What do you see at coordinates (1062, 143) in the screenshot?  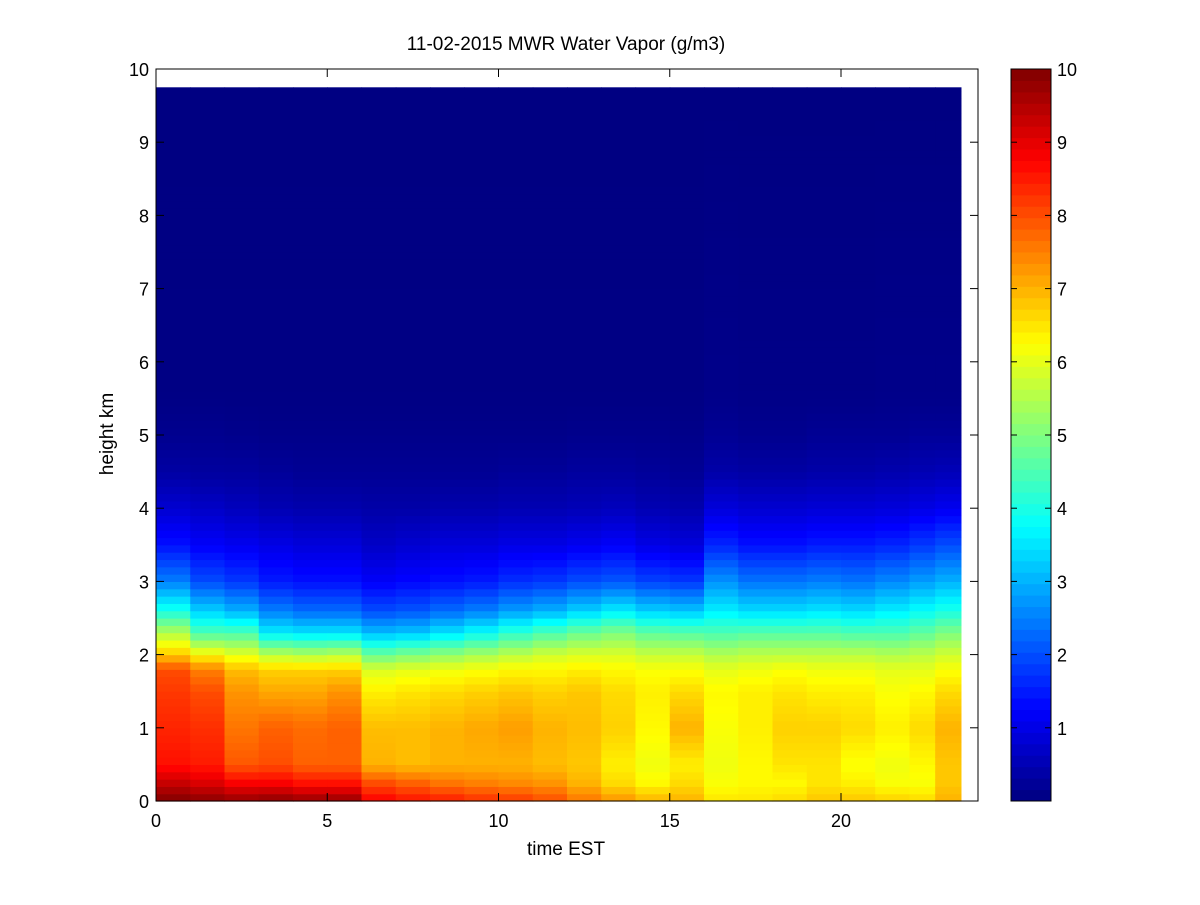 I see `colorbar-tick-label: 9` at bounding box center [1062, 143].